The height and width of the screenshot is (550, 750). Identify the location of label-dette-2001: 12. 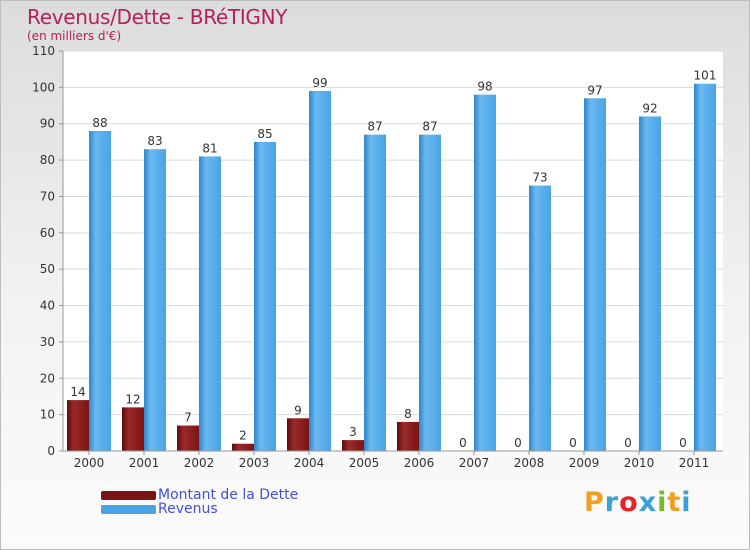
(132, 399).